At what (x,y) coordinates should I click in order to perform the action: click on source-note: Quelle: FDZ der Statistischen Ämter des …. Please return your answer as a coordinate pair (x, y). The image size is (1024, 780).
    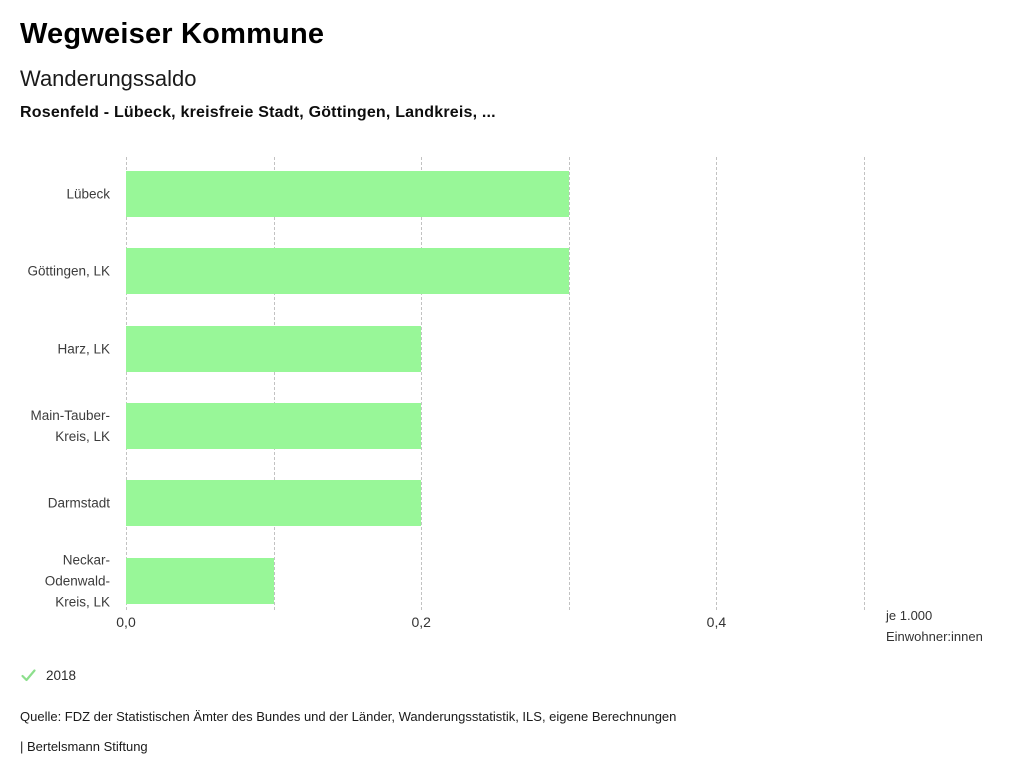
    Looking at the image, I should click on (348, 716).